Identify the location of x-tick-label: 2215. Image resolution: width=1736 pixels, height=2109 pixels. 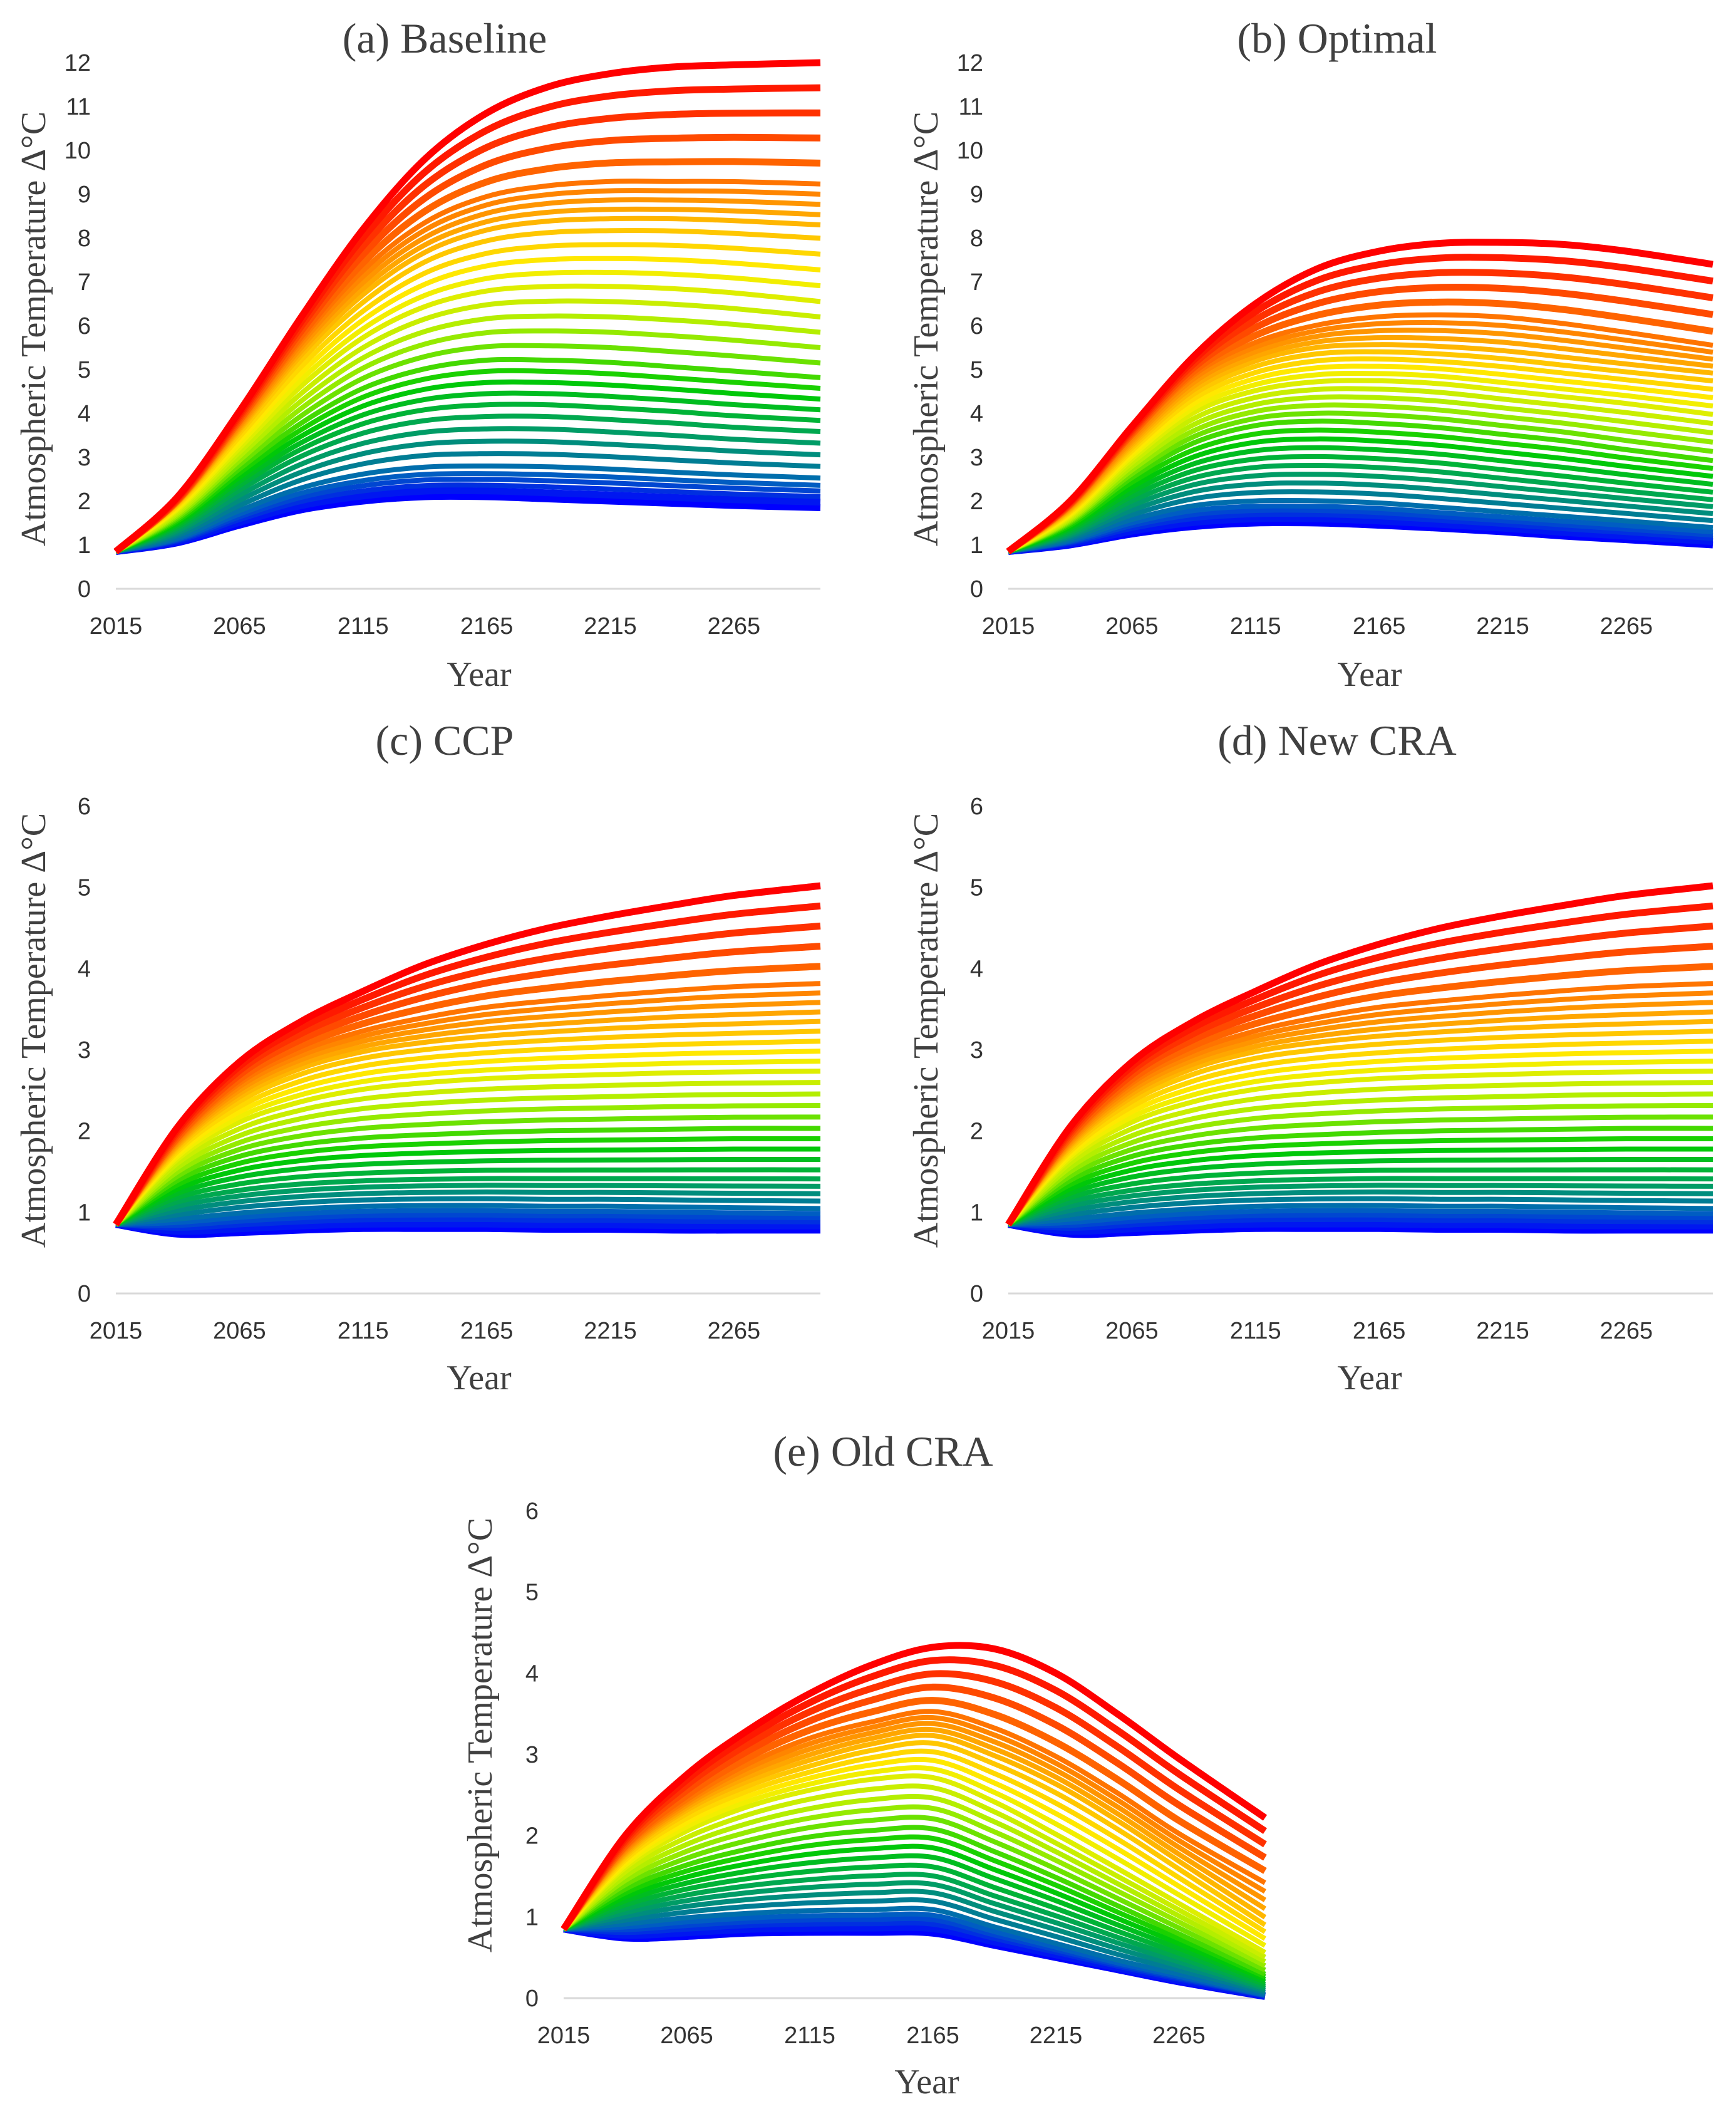
(610, 1331).